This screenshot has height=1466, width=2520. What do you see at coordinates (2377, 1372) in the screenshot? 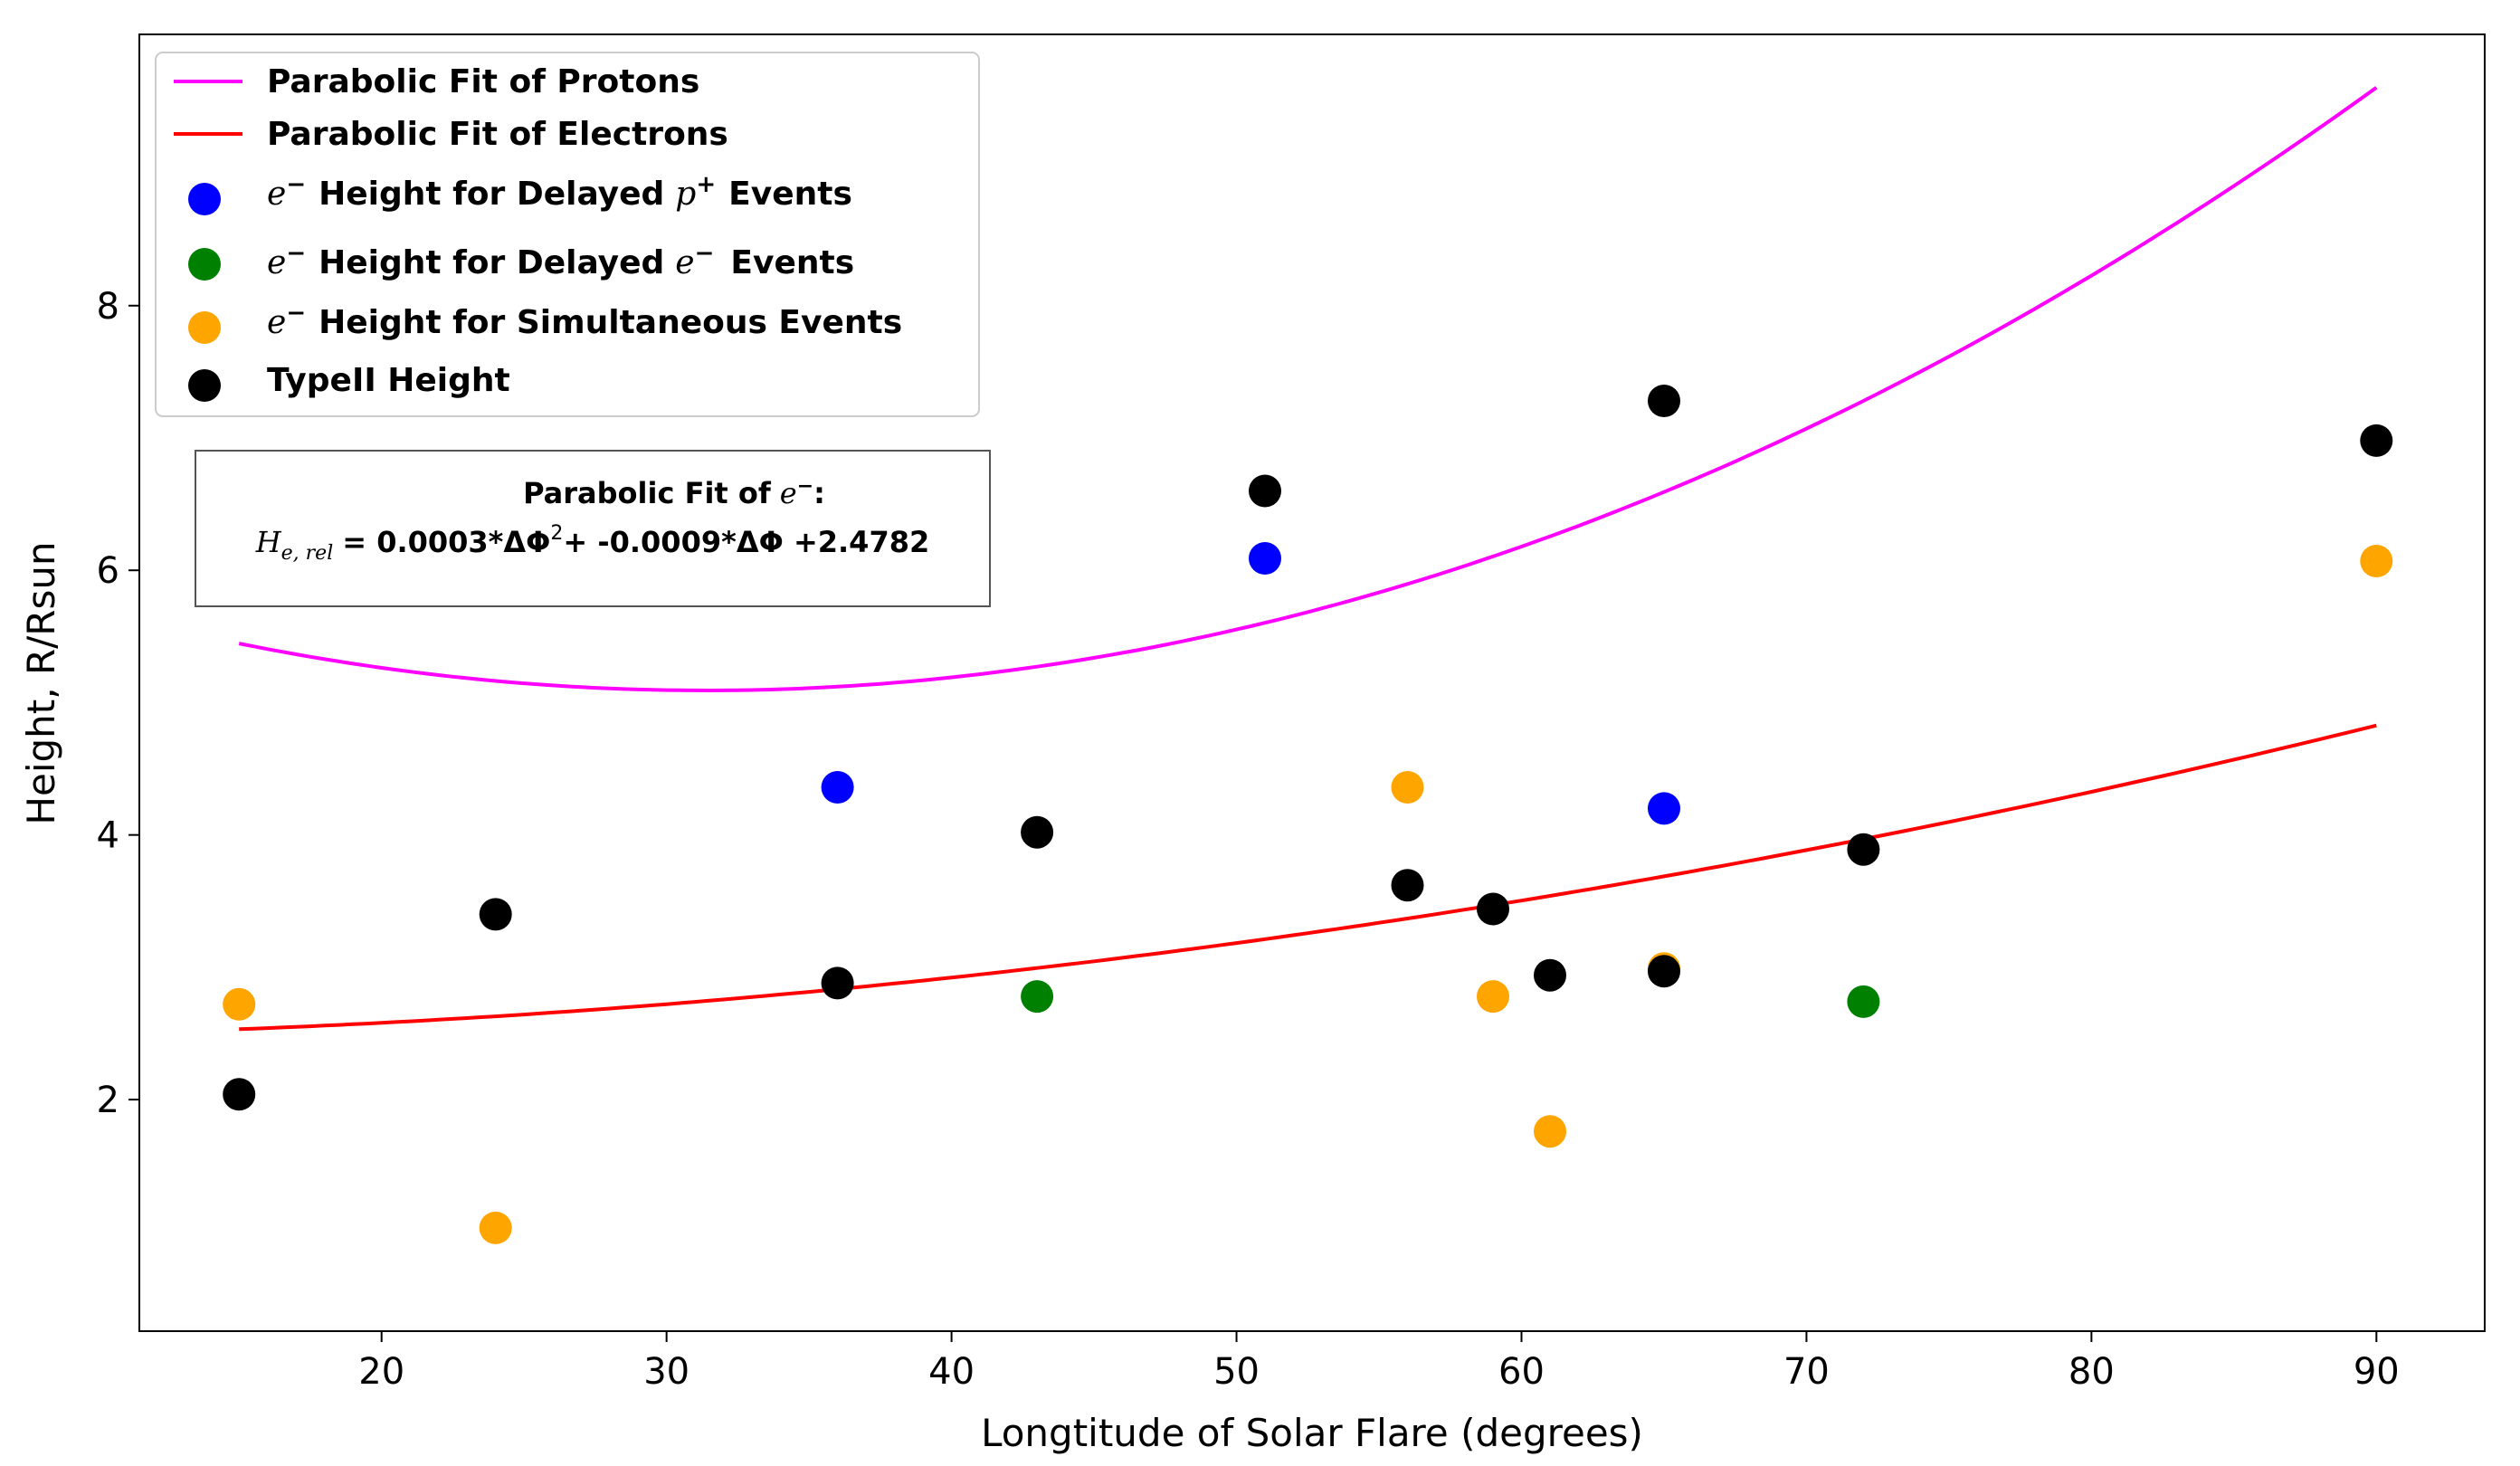
I see `x-tick-label: 90` at bounding box center [2377, 1372].